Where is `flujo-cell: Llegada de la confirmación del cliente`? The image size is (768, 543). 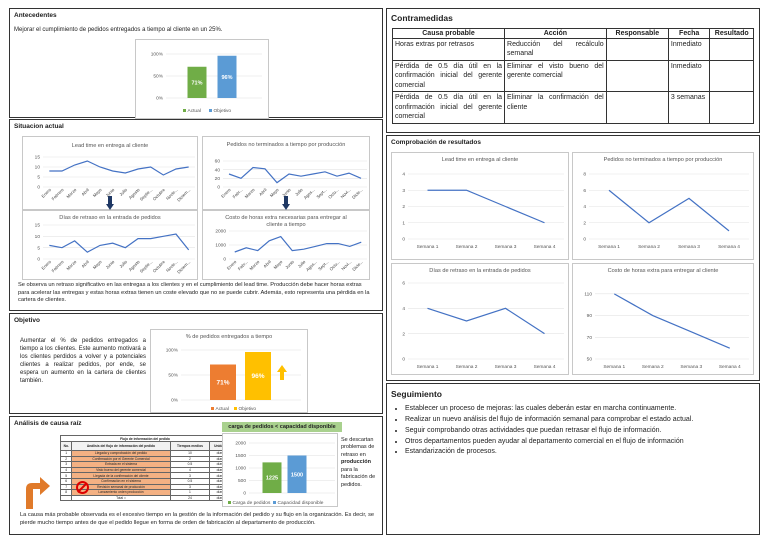
flujo-cell: Llegada de la confirmación del cliente is located at coordinates (121, 475).